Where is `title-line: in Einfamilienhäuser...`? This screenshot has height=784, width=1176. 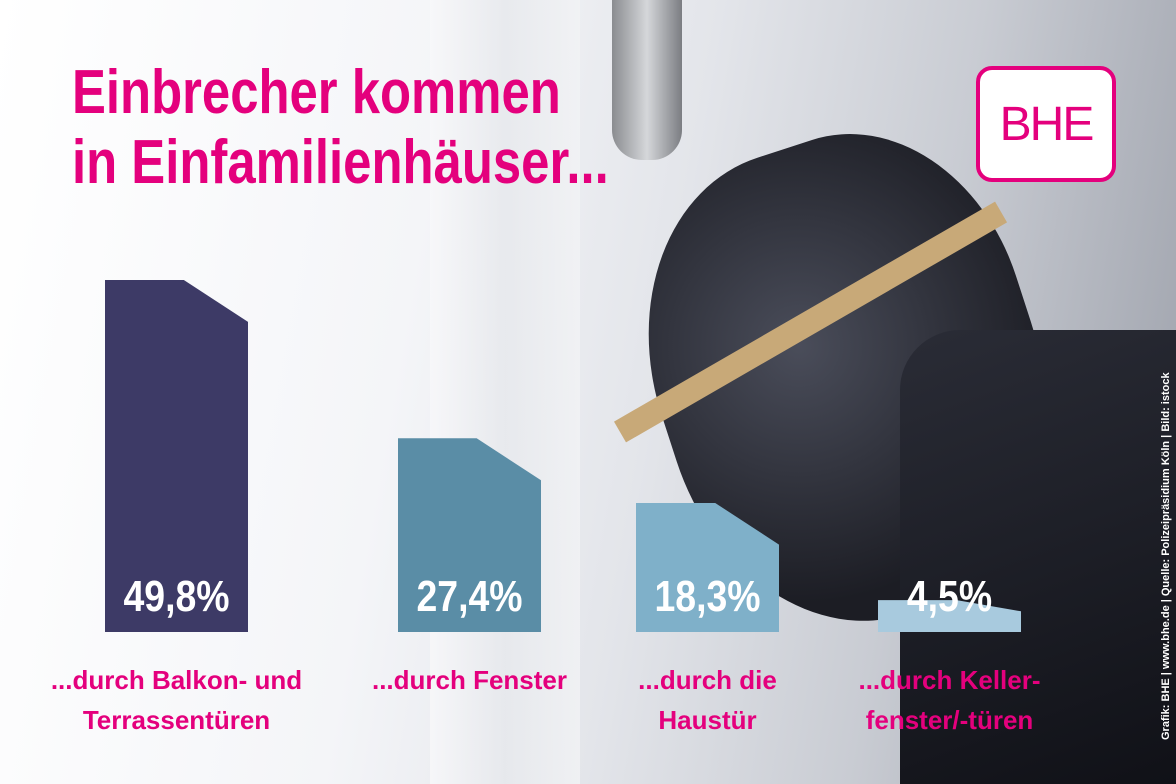 title-line: in Einfamilienhäuser... is located at coordinates (340, 162).